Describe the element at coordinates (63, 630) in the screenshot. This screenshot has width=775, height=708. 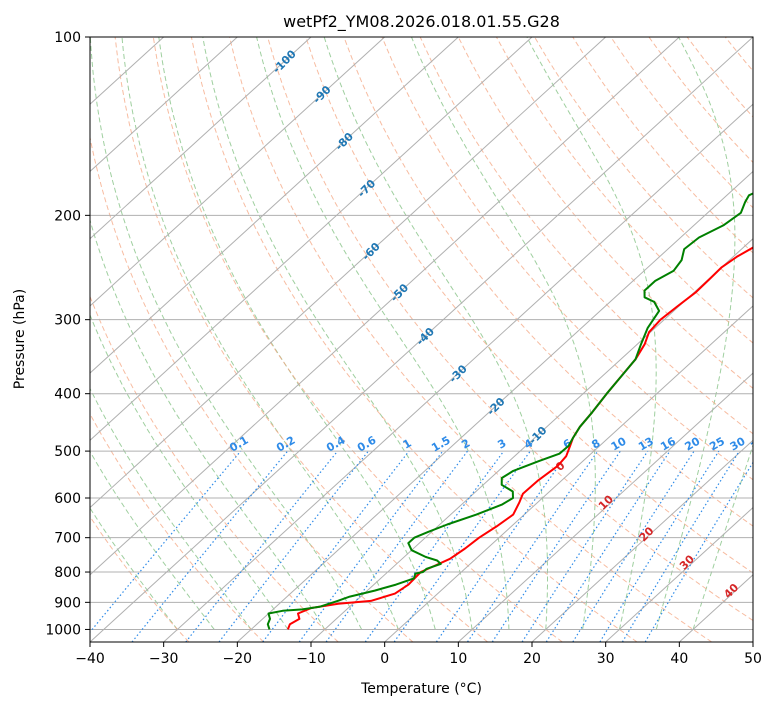
I see `y-tick-label: 1000` at that location.